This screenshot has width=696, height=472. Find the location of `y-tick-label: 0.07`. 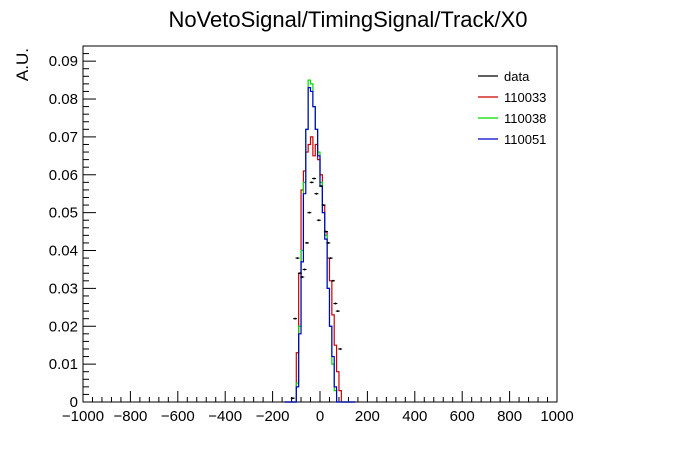

y-tick-label: 0.07 is located at coordinates (63, 137).